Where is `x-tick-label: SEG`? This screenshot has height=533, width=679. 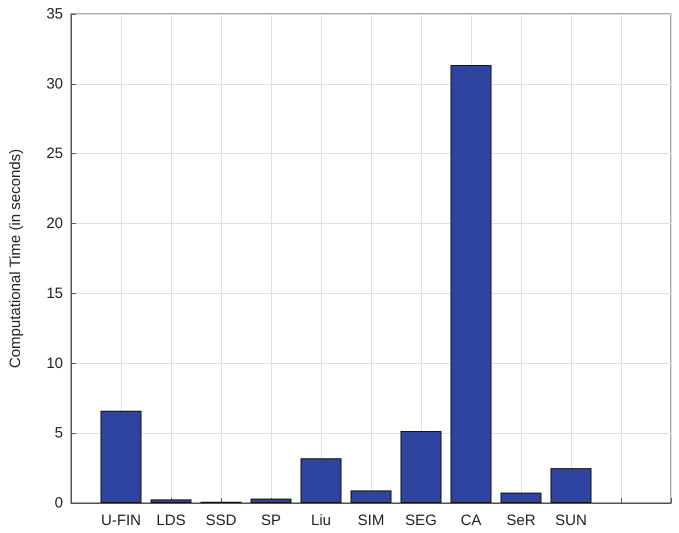 x-tick-label: SEG is located at coordinates (421, 520).